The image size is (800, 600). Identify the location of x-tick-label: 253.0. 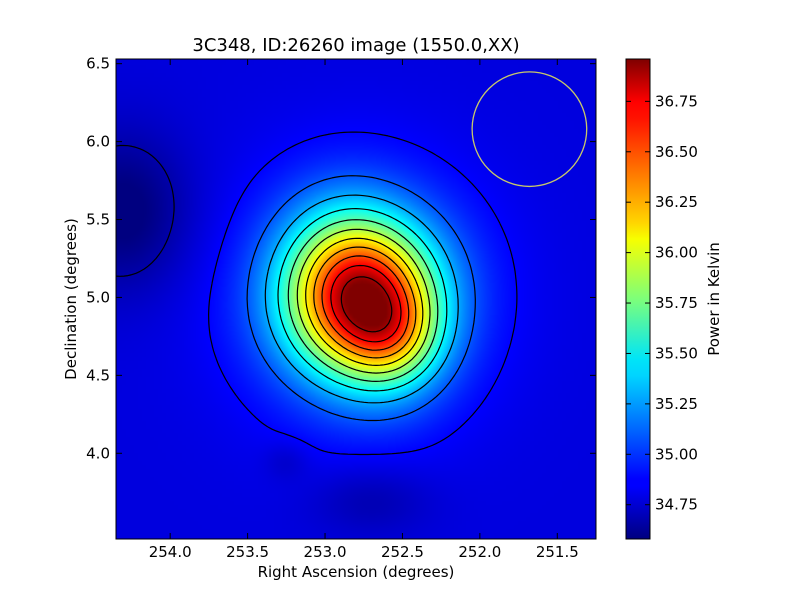
(325, 552).